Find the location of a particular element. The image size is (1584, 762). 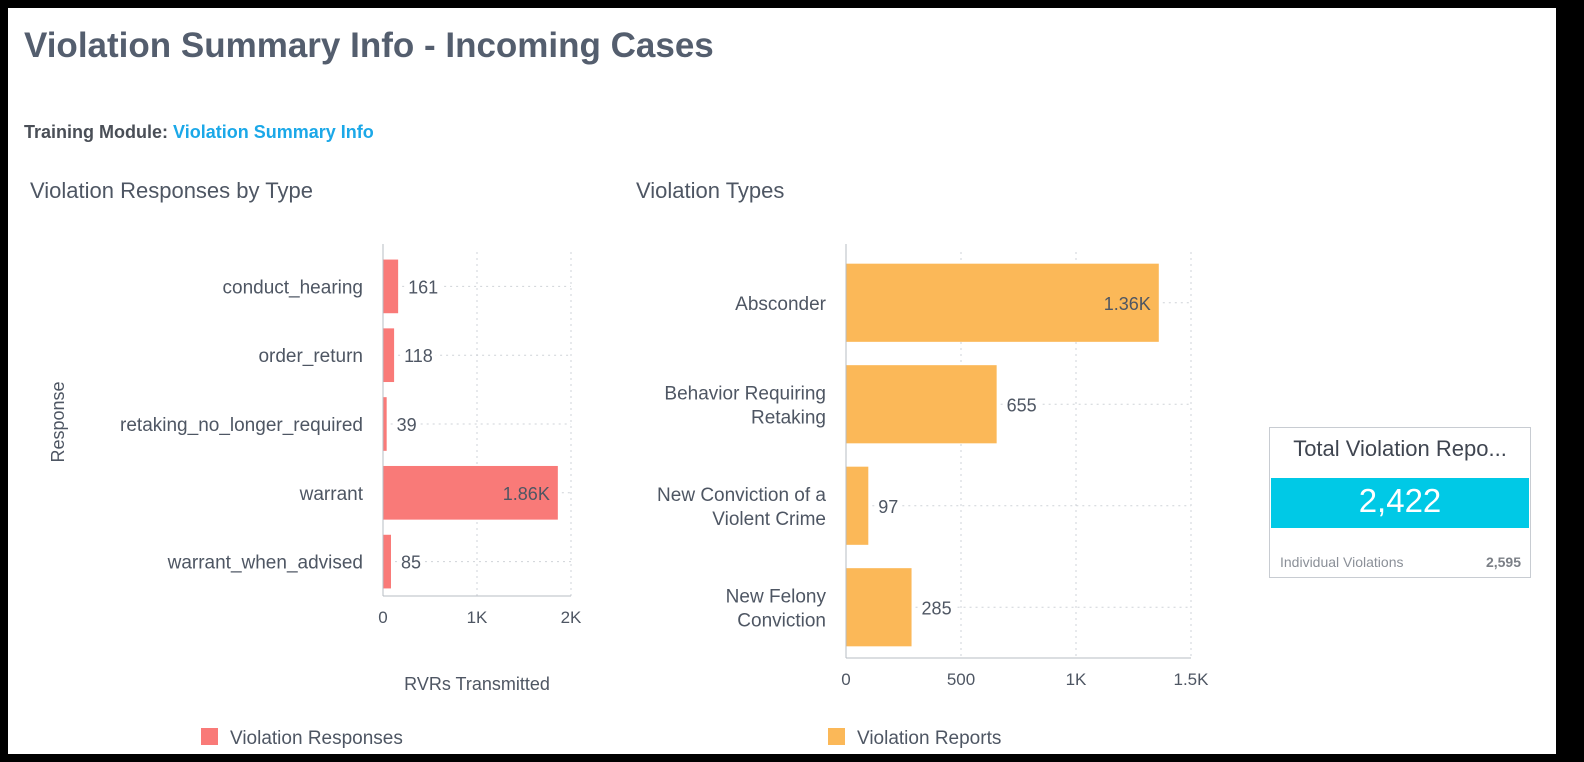

data-label: 1.36K is located at coordinates (1127, 304).